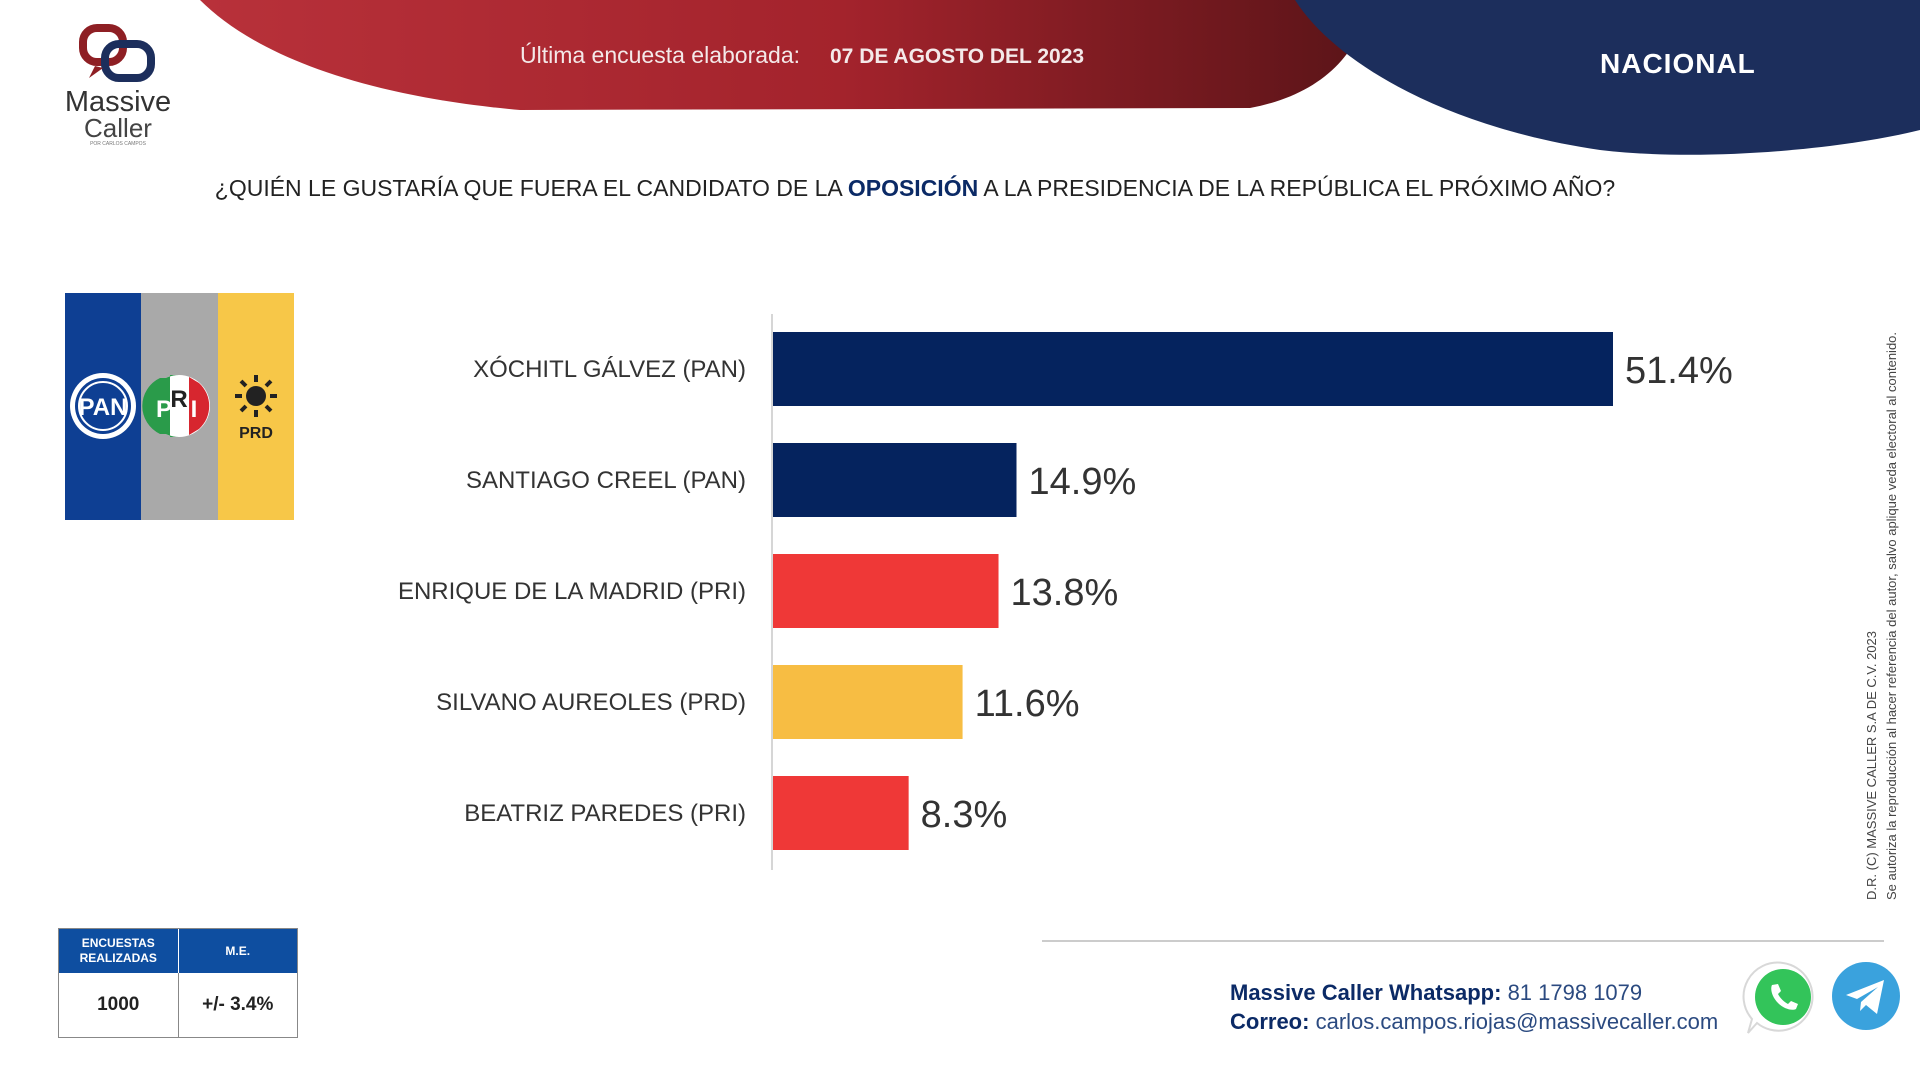 This screenshot has height=1080, width=1920. I want to click on pri-logo-letter-p: P, so click(164, 409).